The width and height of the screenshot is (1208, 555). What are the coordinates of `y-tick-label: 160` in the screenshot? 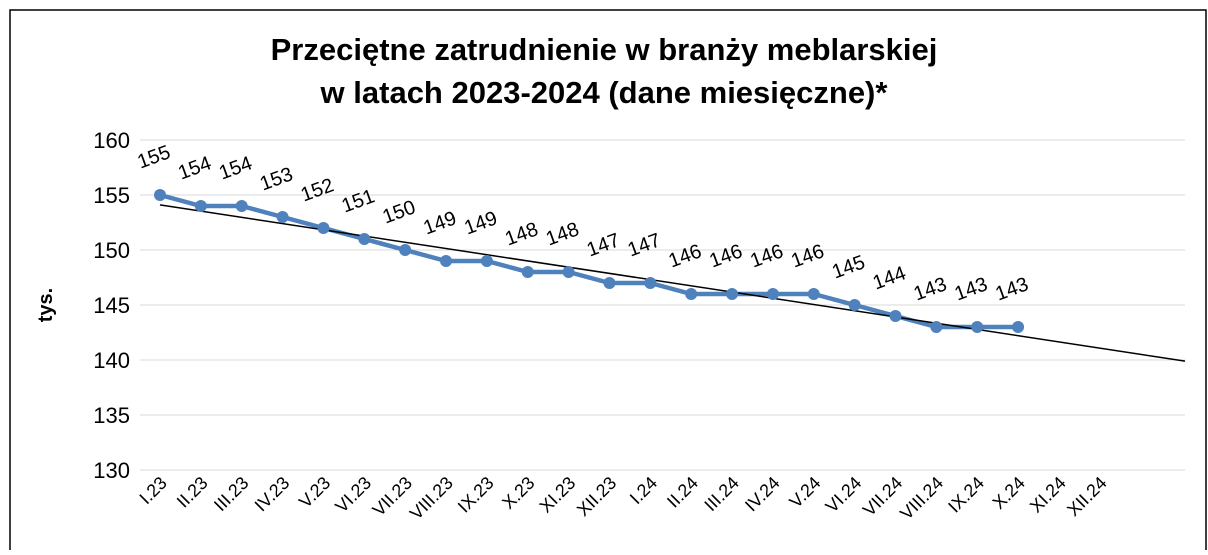 It's located at (111, 140).